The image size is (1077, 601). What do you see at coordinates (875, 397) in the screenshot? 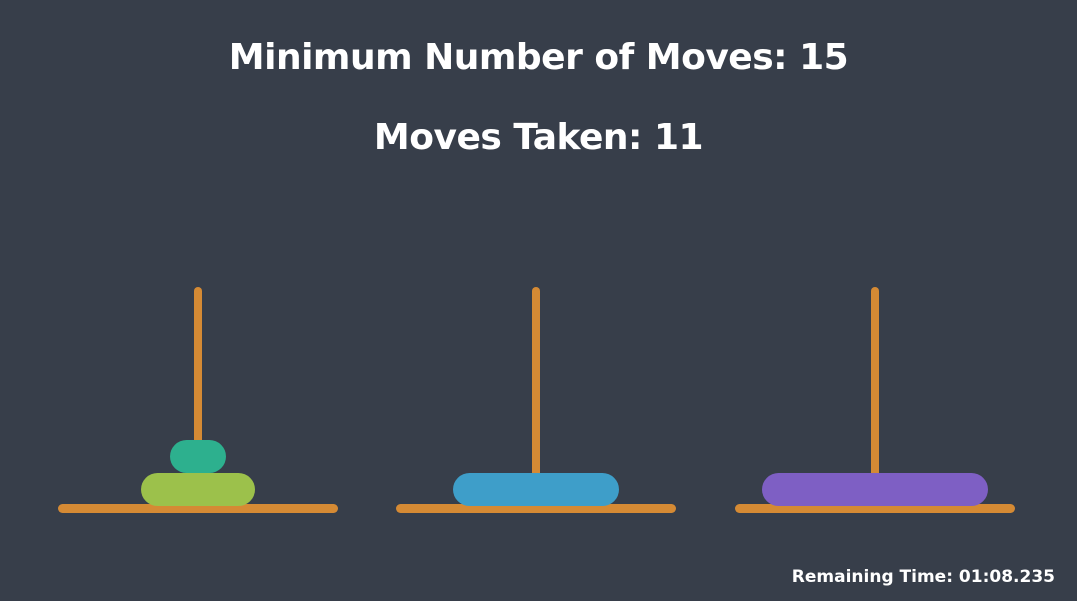
I see `peg-3-rod` at bounding box center [875, 397].